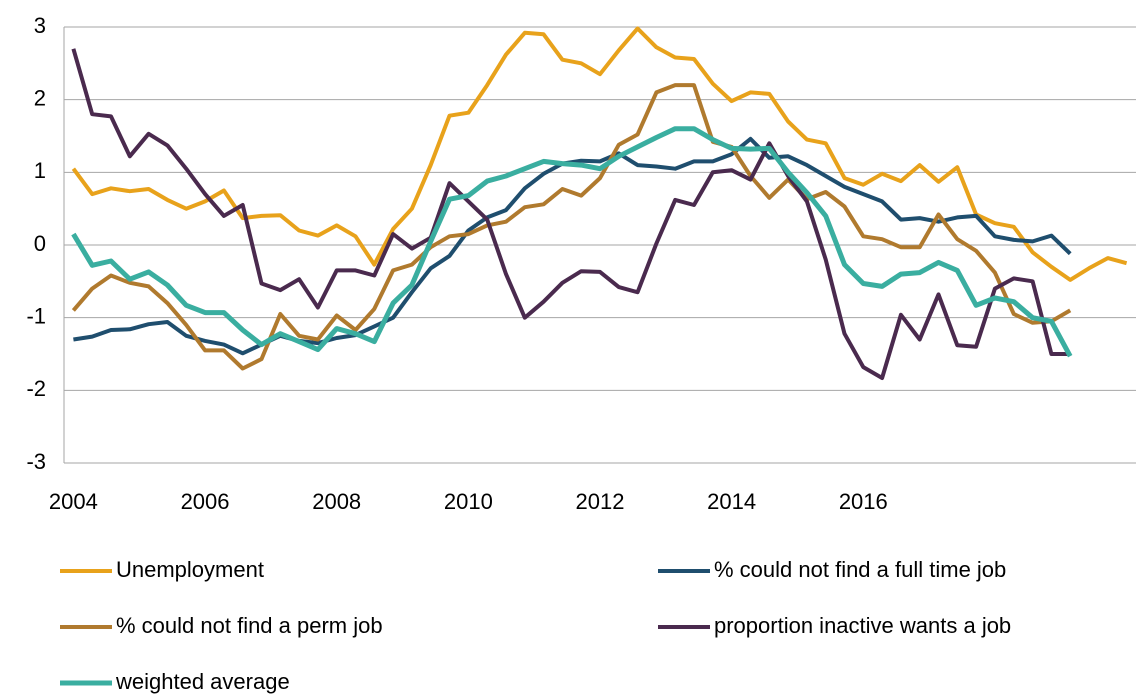 The image size is (1136, 695). Describe the element at coordinates (36, 388) in the screenshot. I see `y-tick-label: -2` at that location.